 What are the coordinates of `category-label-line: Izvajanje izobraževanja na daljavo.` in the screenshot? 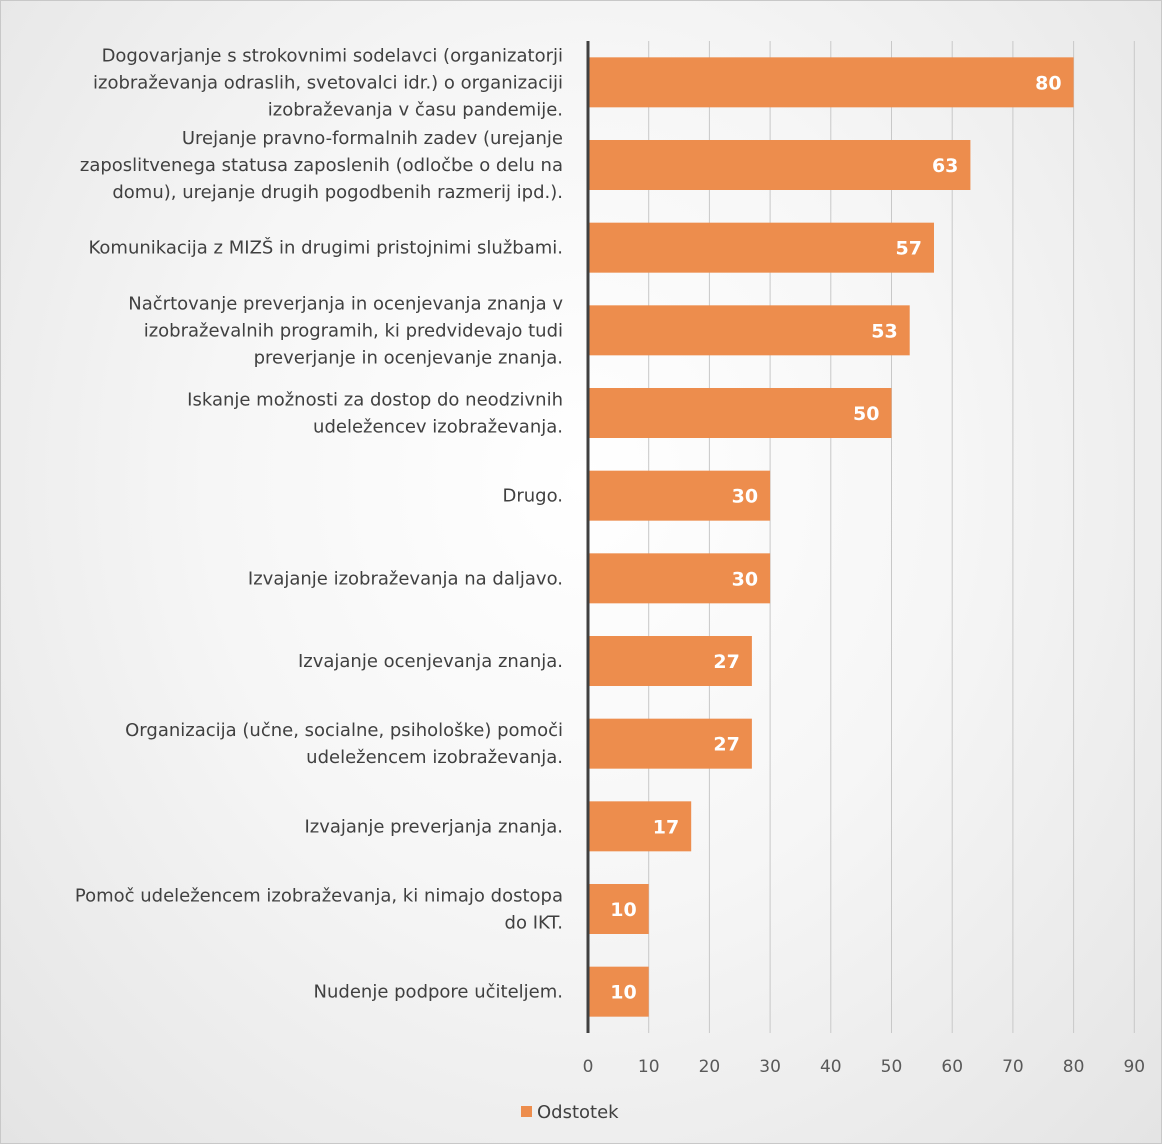 It's located at (405, 578).